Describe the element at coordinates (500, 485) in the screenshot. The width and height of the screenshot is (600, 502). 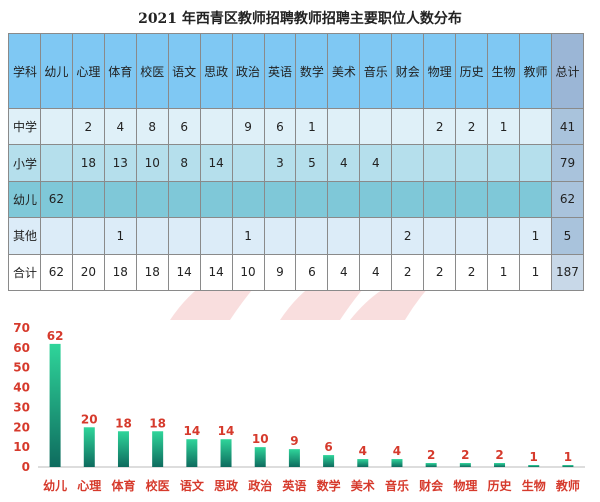
I see `x-tick-label: 历史` at that location.